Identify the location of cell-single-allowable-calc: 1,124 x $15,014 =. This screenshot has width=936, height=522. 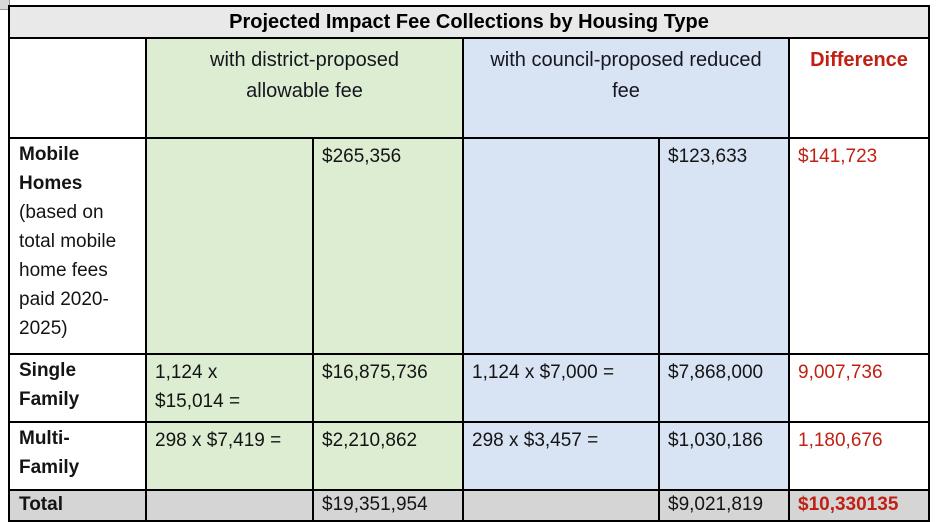
(229, 388).